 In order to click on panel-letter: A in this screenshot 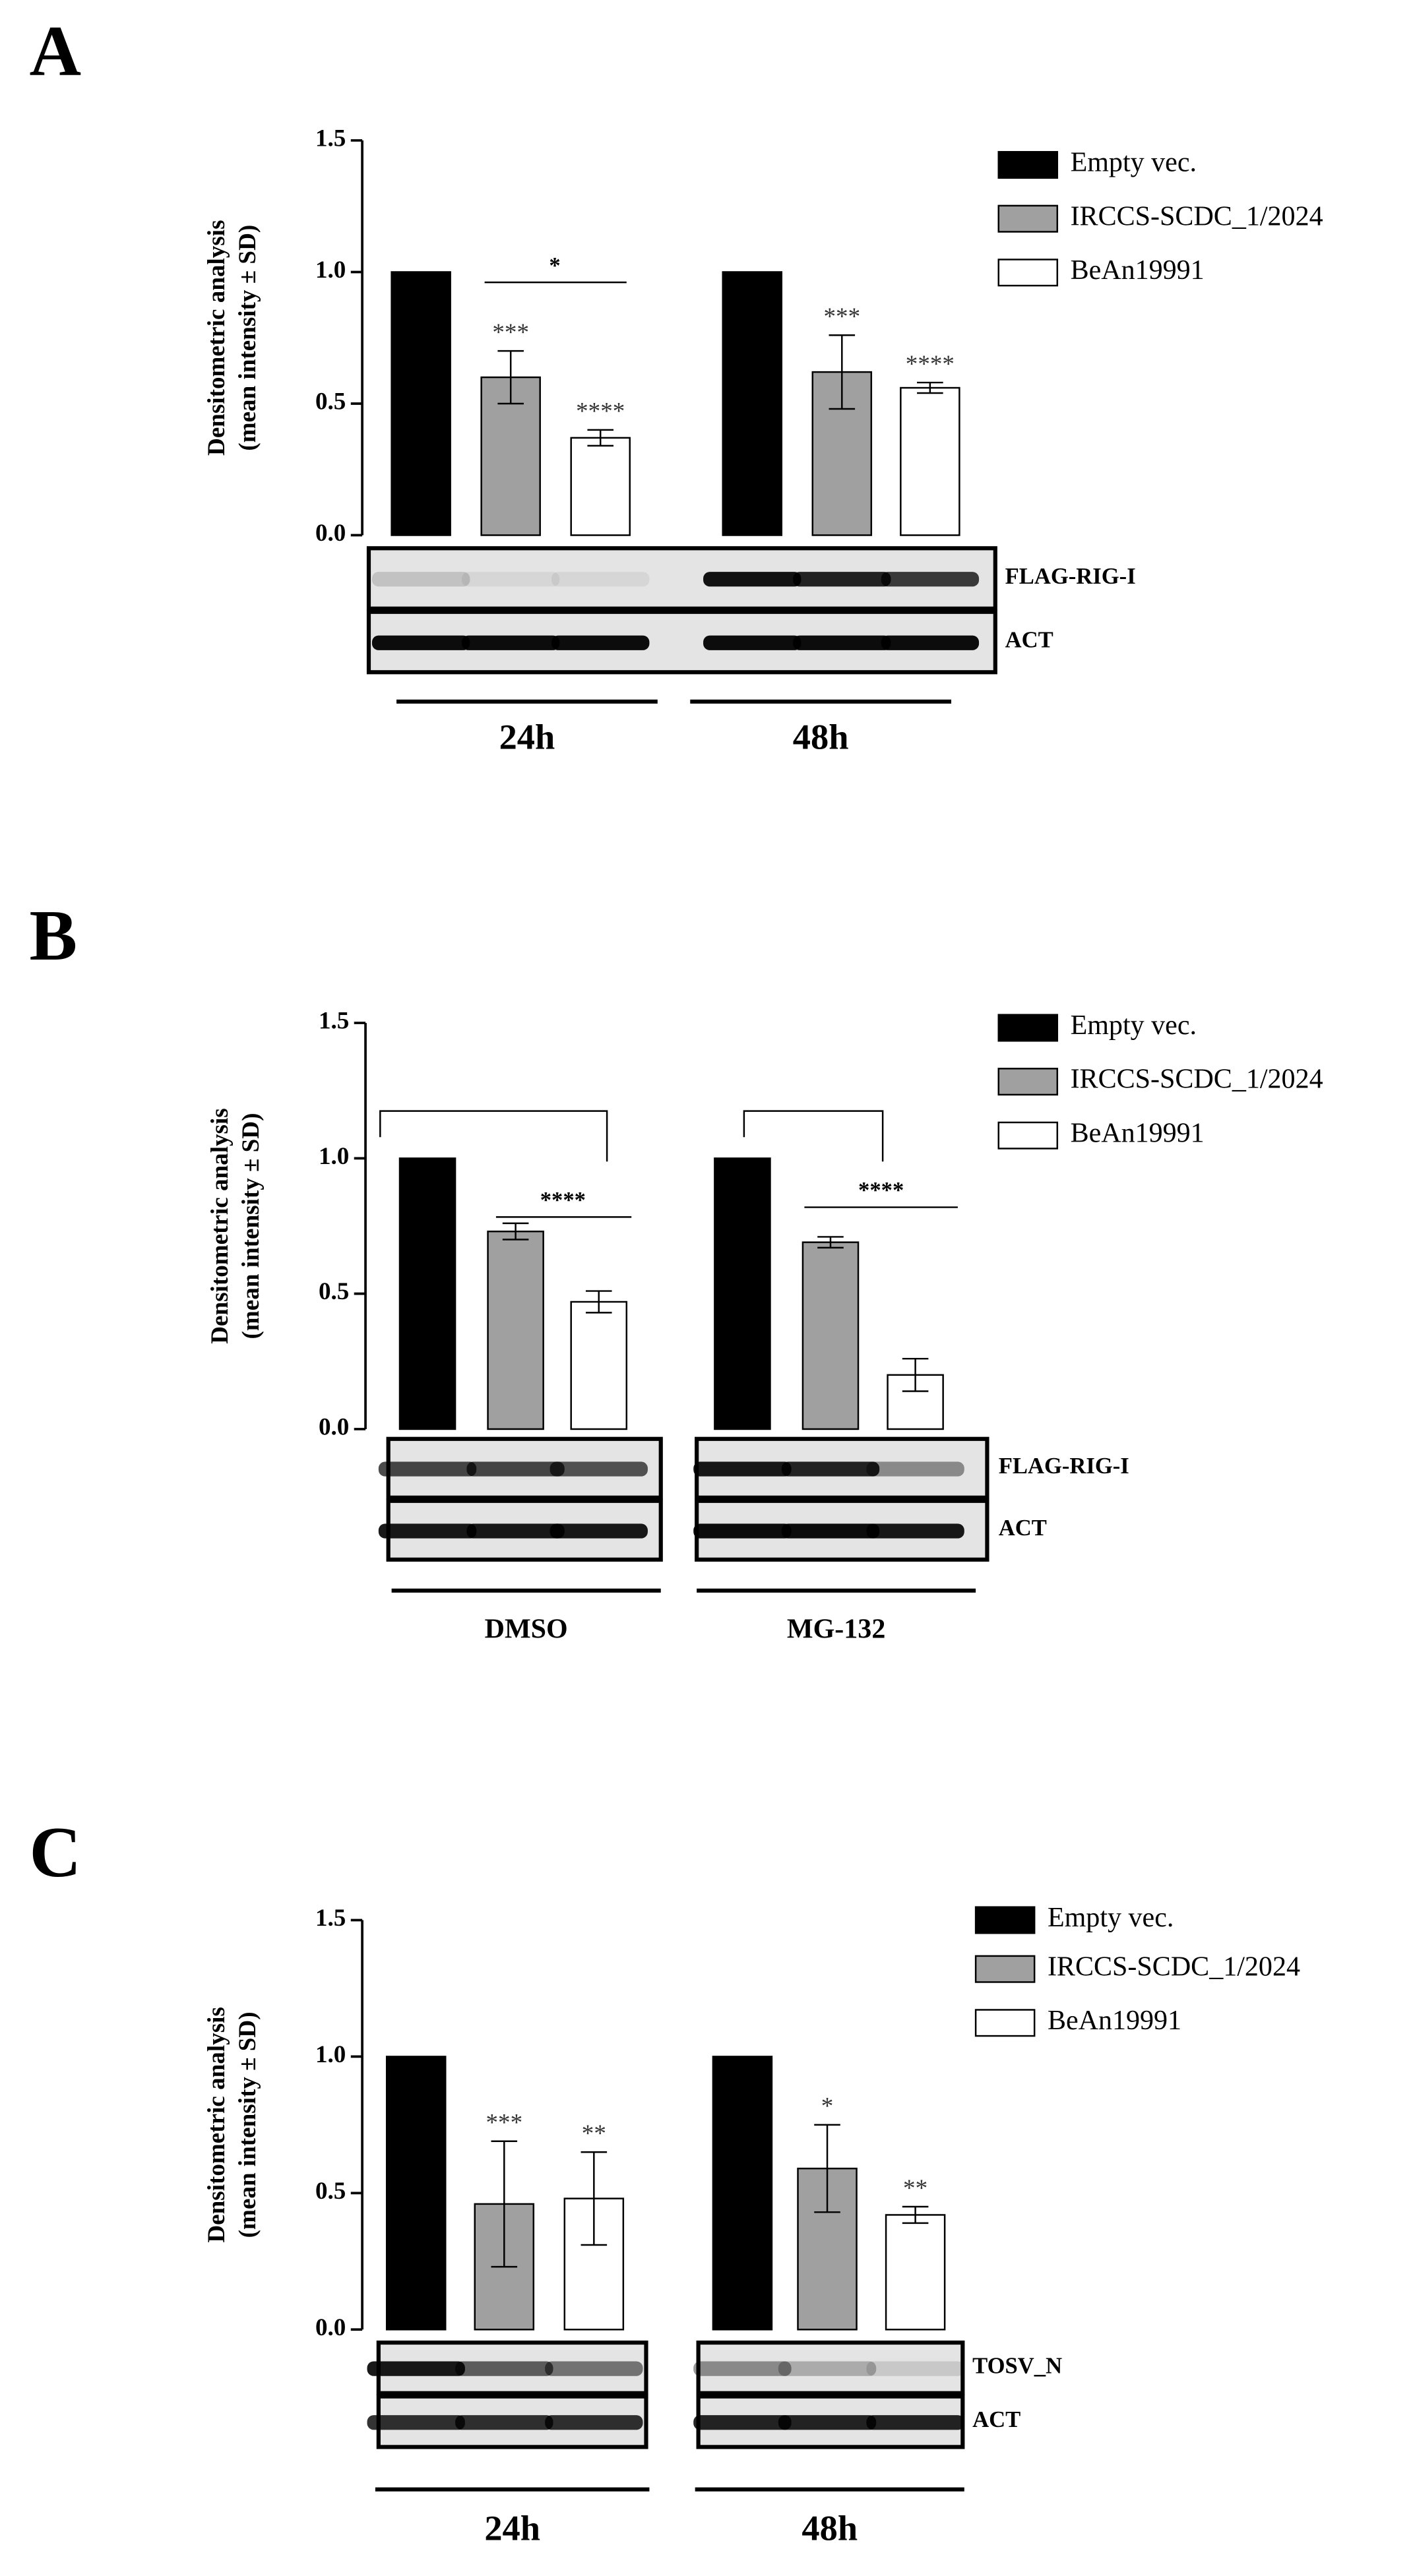, I will do `click(56, 51)`.